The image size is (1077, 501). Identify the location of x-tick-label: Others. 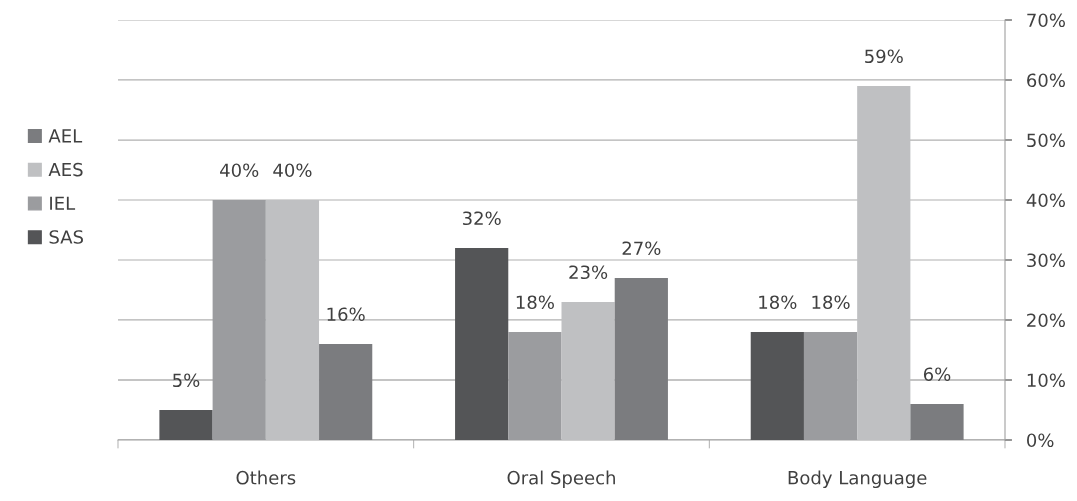
(266, 477).